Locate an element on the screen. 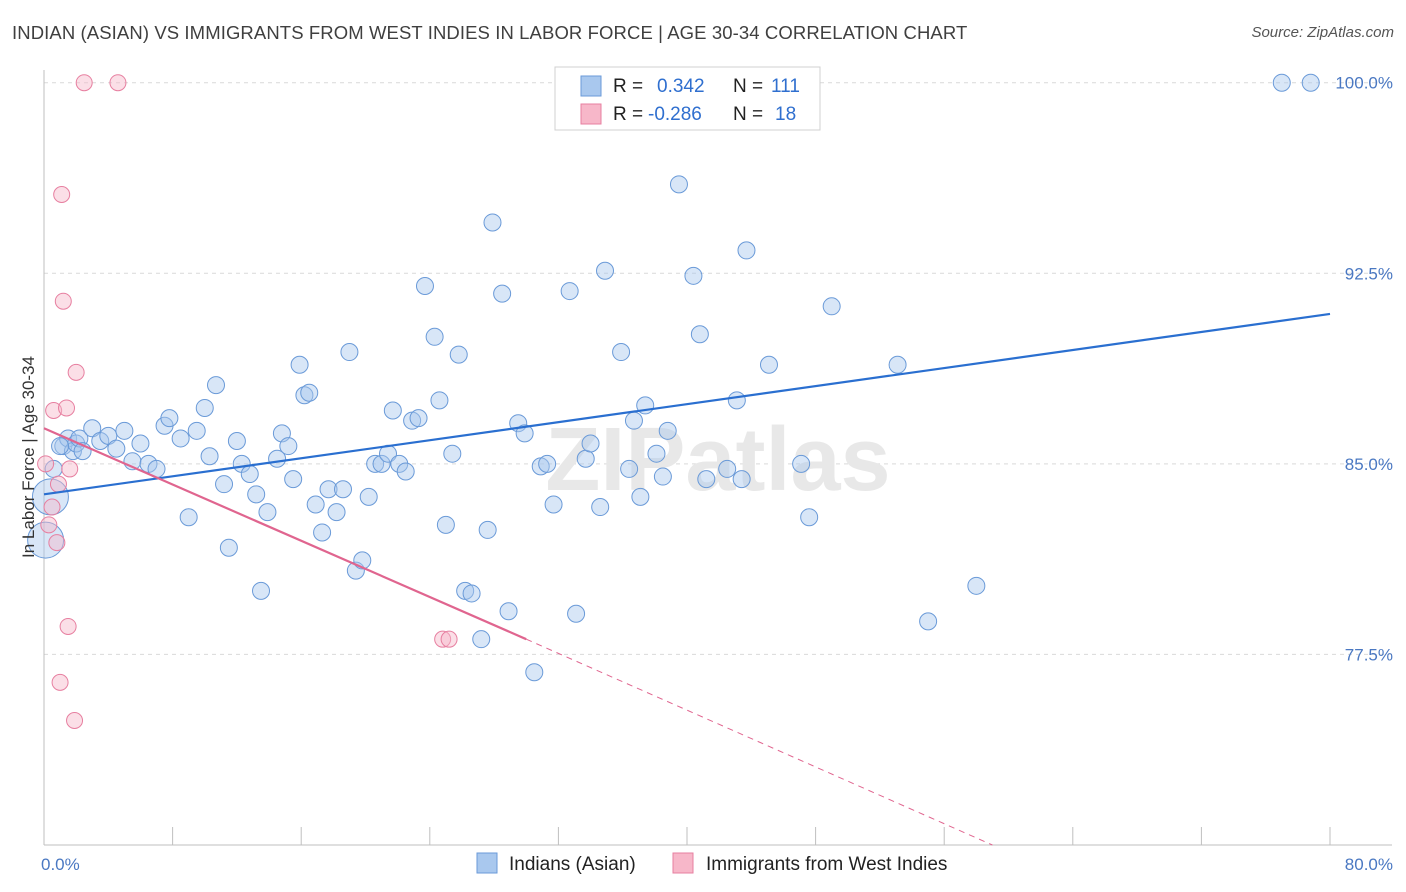 This screenshot has height=892, width=1406. legend-swatch-pink is located at coordinates (591, 114).